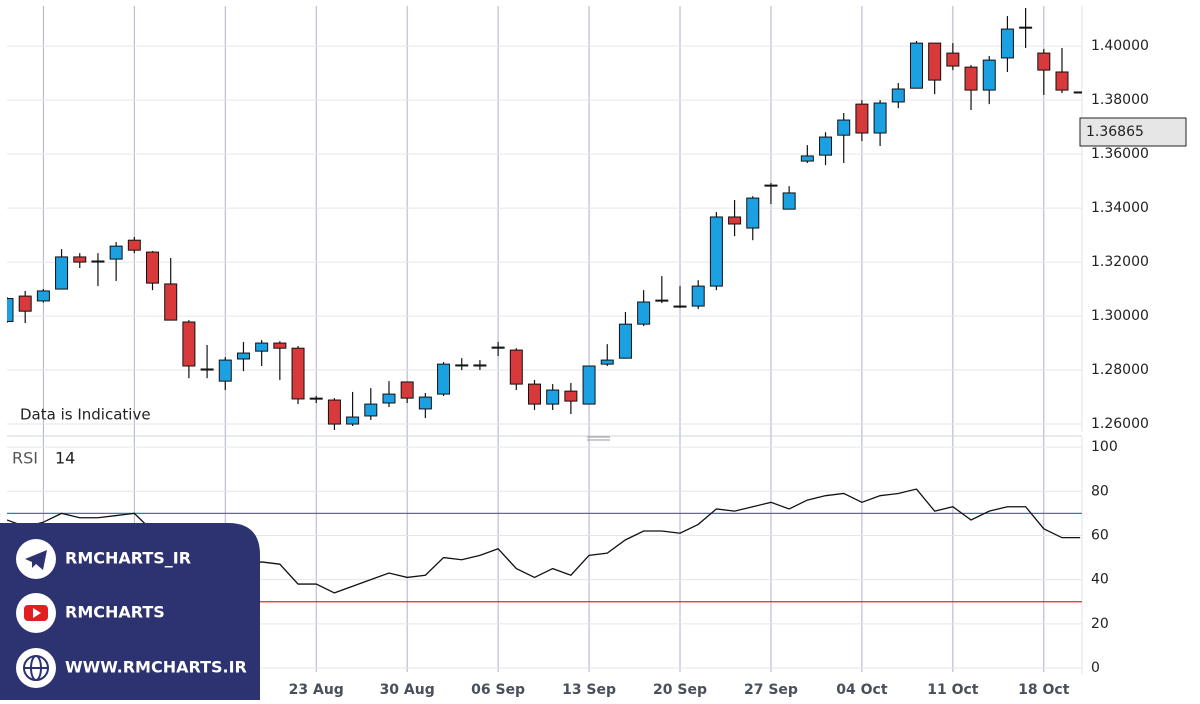 This screenshot has height=704, width=1200. What do you see at coordinates (1100, 580) in the screenshot?
I see `y-tick-label: 40` at bounding box center [1100, 580].